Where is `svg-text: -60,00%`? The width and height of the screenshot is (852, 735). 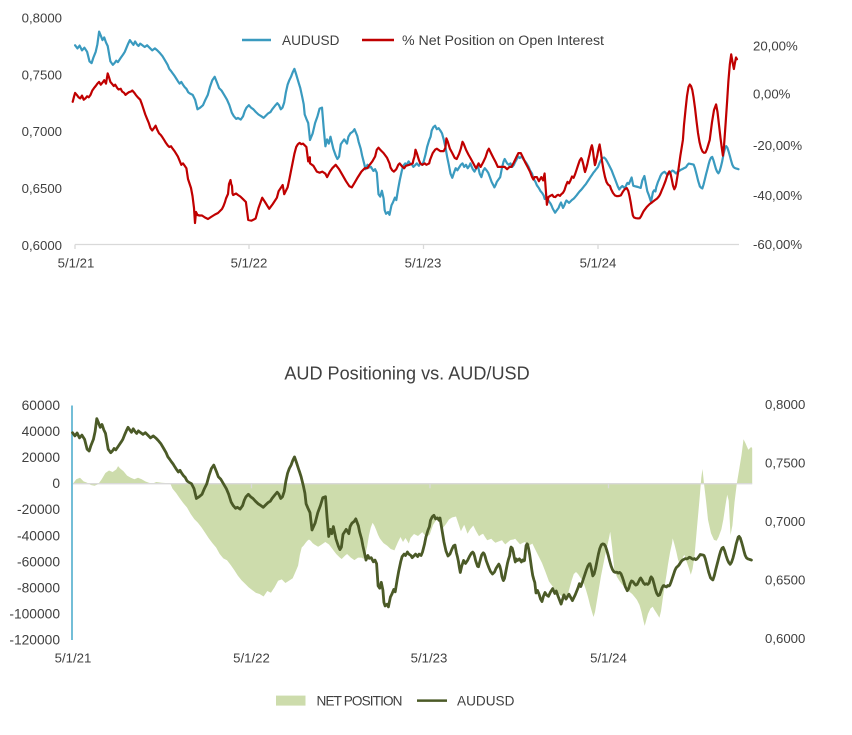
svg-text: -60,00% is located at coordinates (777, 244).